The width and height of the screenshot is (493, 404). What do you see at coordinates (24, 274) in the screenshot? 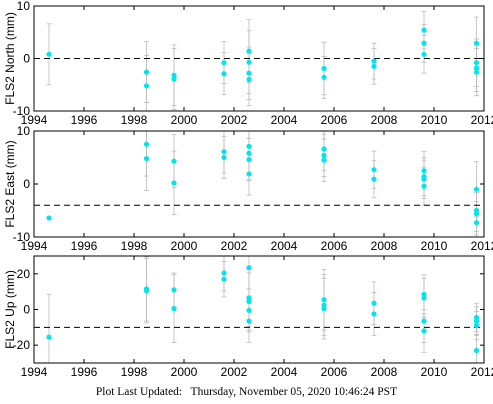
I see `y-tick-label-20: 20` at bounding box center [24, 274].